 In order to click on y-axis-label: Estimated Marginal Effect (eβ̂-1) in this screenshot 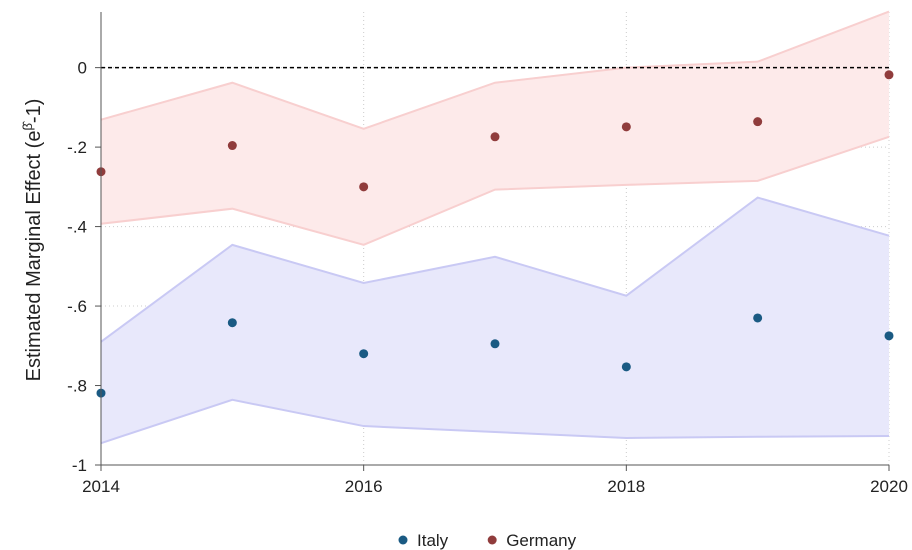, I will do `click(32, 240)`.